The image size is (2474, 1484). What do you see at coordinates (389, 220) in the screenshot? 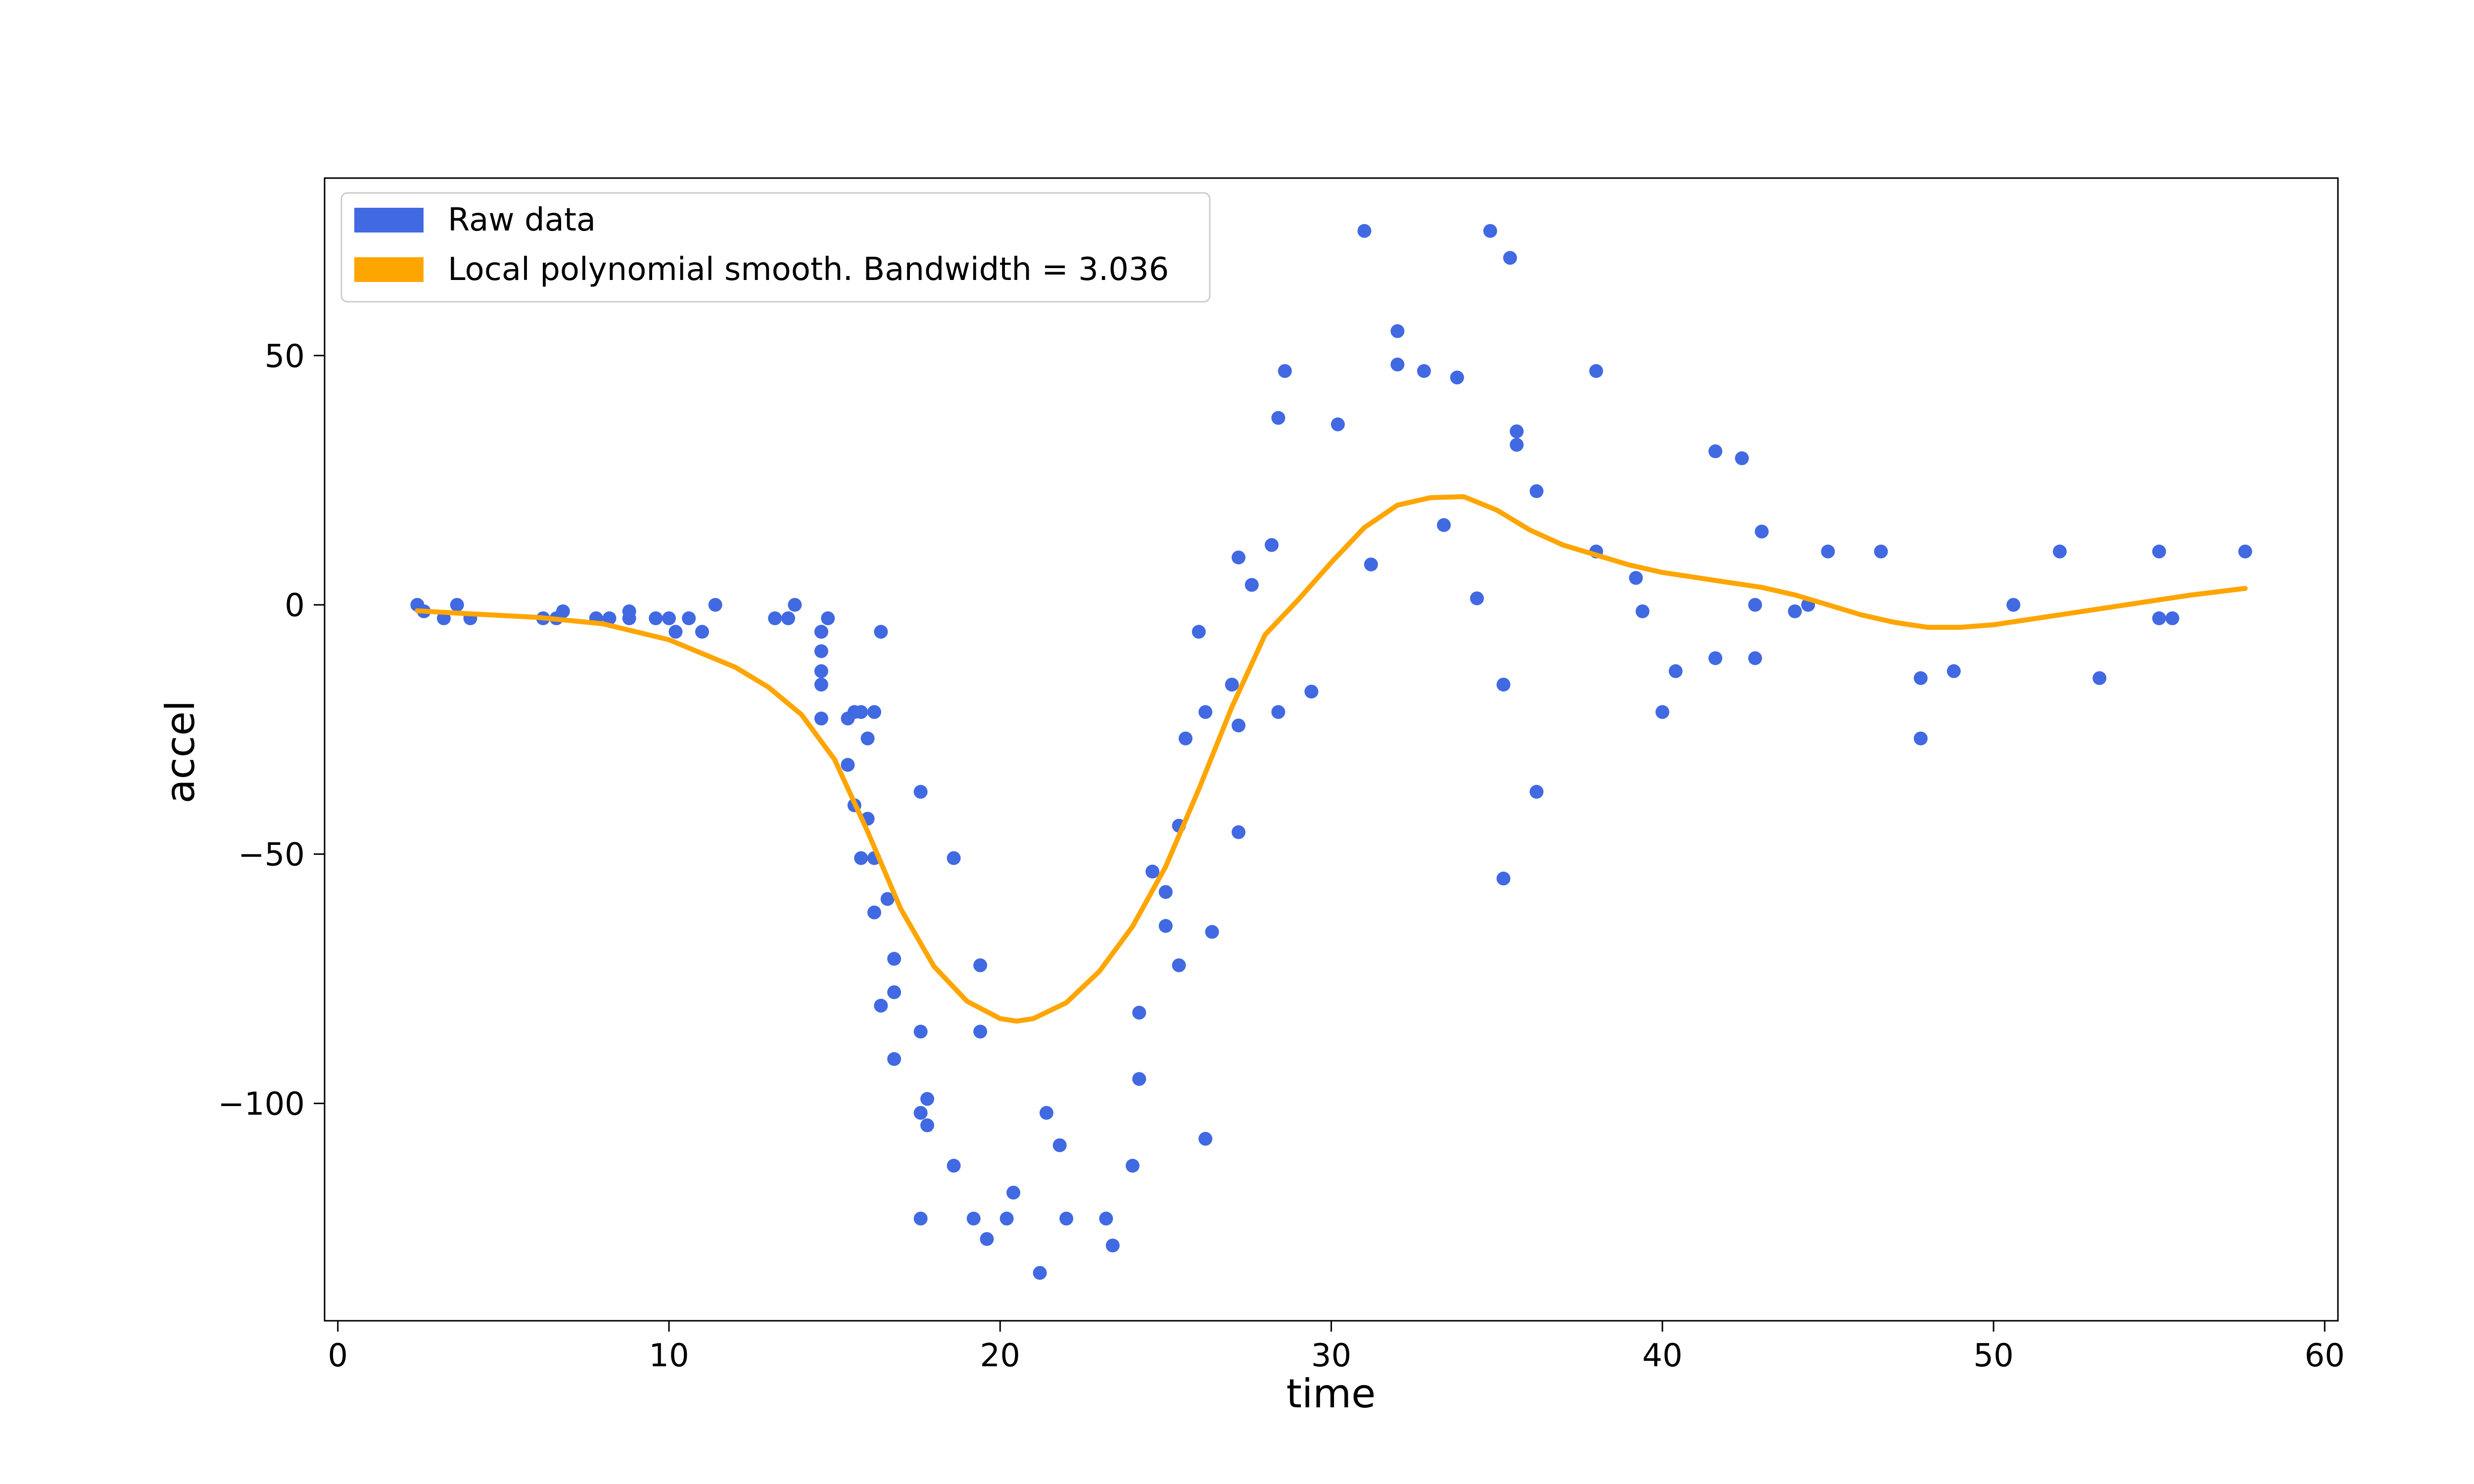
I see `legend-swatch-raw-data` at bounding box center [389, 220].